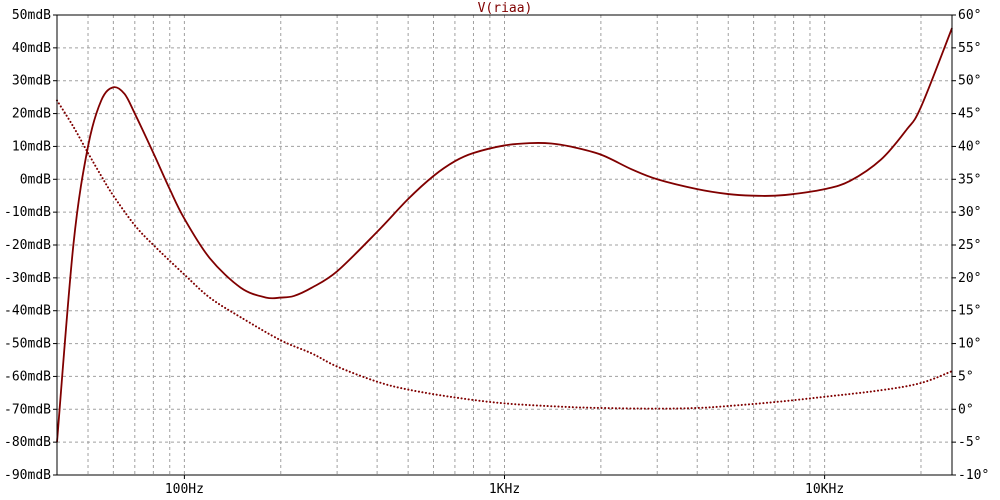  I want to click on y-tick-label-left: 0mdB, so click(35, 179).